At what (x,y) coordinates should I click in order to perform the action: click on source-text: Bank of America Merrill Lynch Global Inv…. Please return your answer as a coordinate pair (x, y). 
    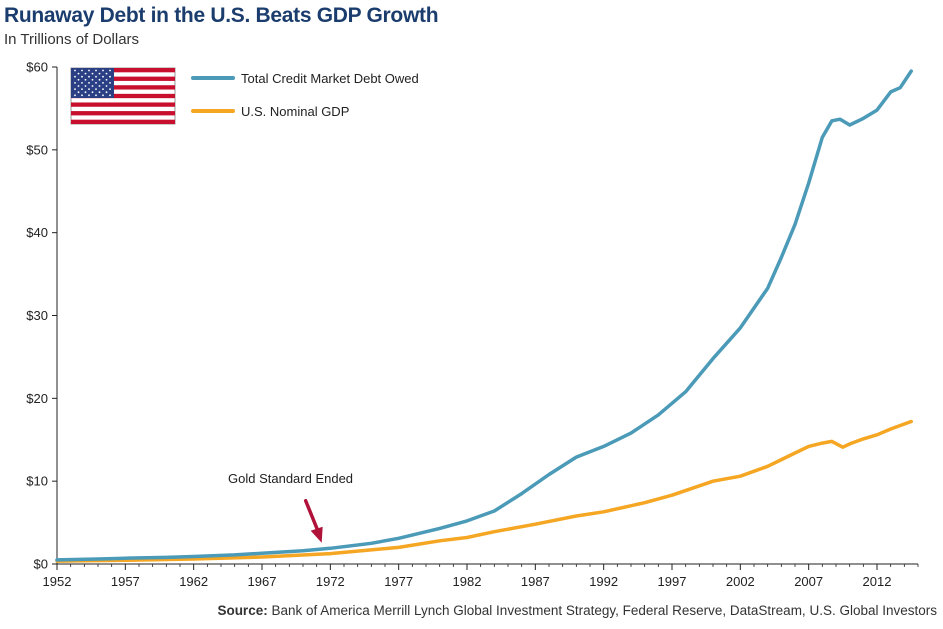
    Looking at the image, I should click on (604, 610).